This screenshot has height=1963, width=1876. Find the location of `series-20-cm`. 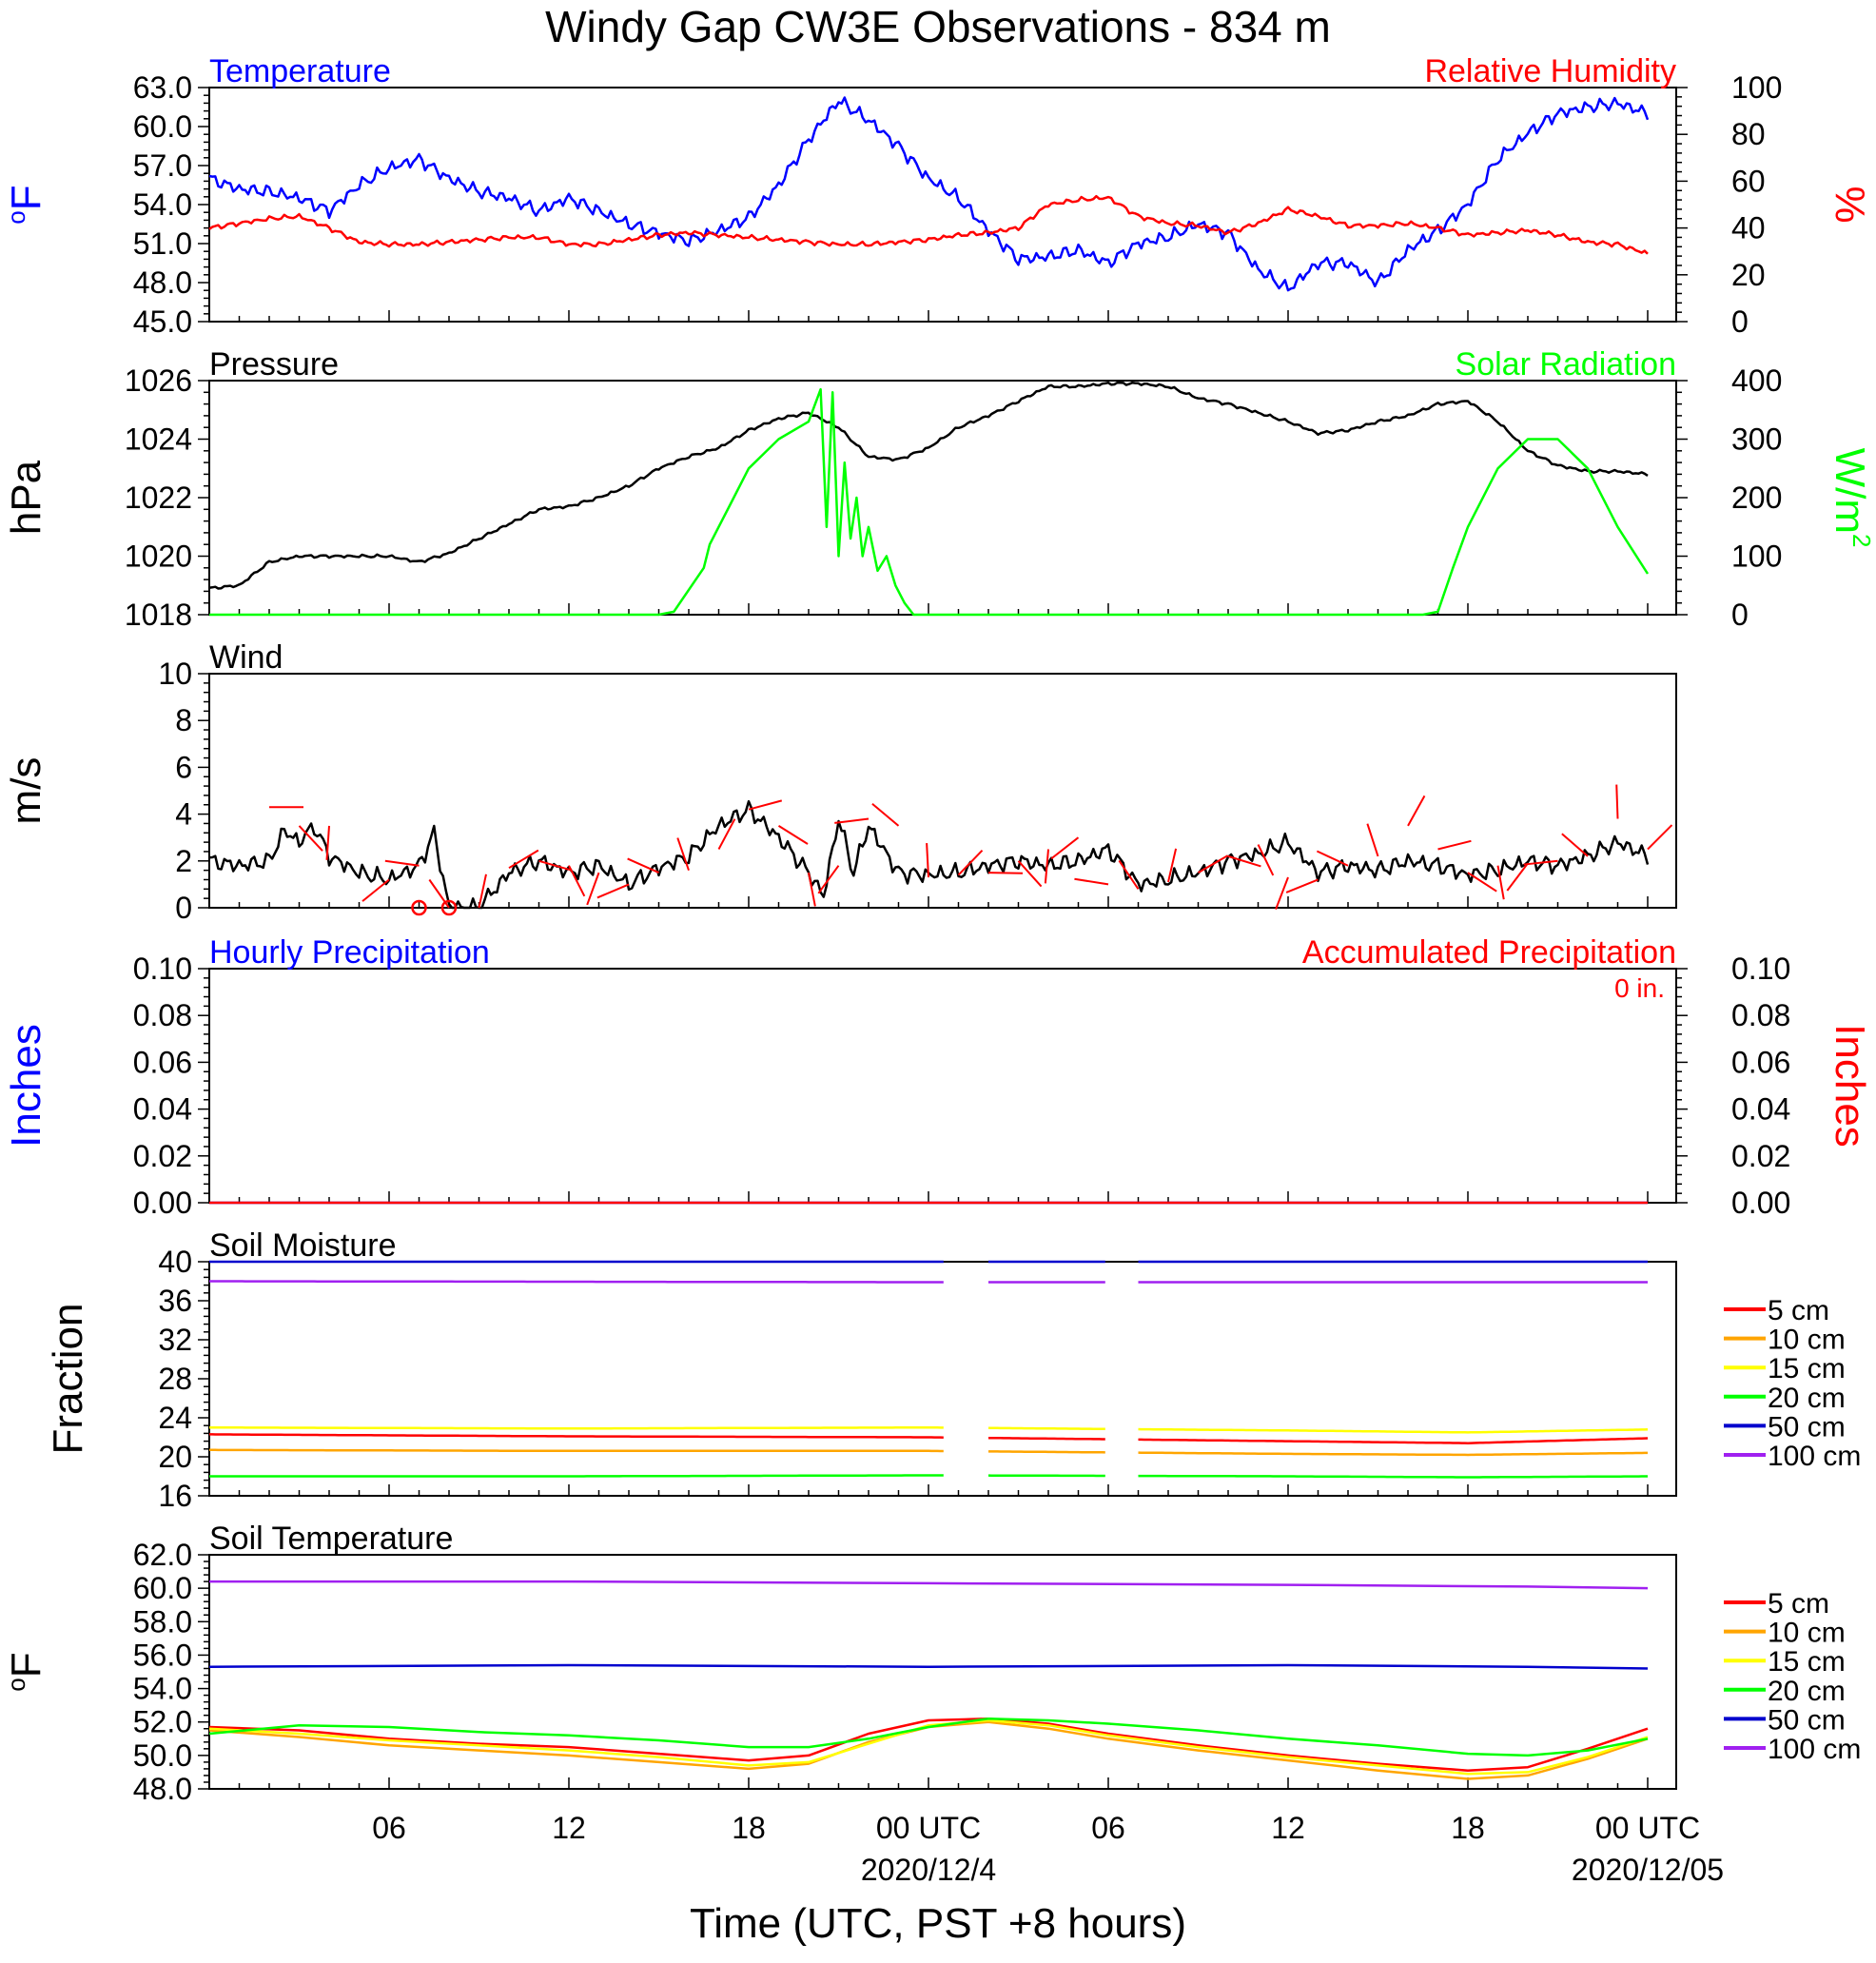

series-20-cm is located at coordinates (1394, 1476).